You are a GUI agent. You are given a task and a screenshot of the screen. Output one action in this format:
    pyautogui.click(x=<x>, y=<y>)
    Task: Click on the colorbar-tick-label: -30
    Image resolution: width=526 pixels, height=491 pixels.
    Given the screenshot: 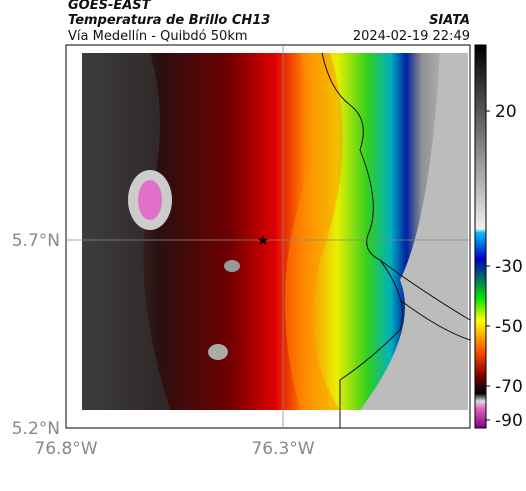 What is the action you would take?
    pyautogui.click(x=509, y=267)
    